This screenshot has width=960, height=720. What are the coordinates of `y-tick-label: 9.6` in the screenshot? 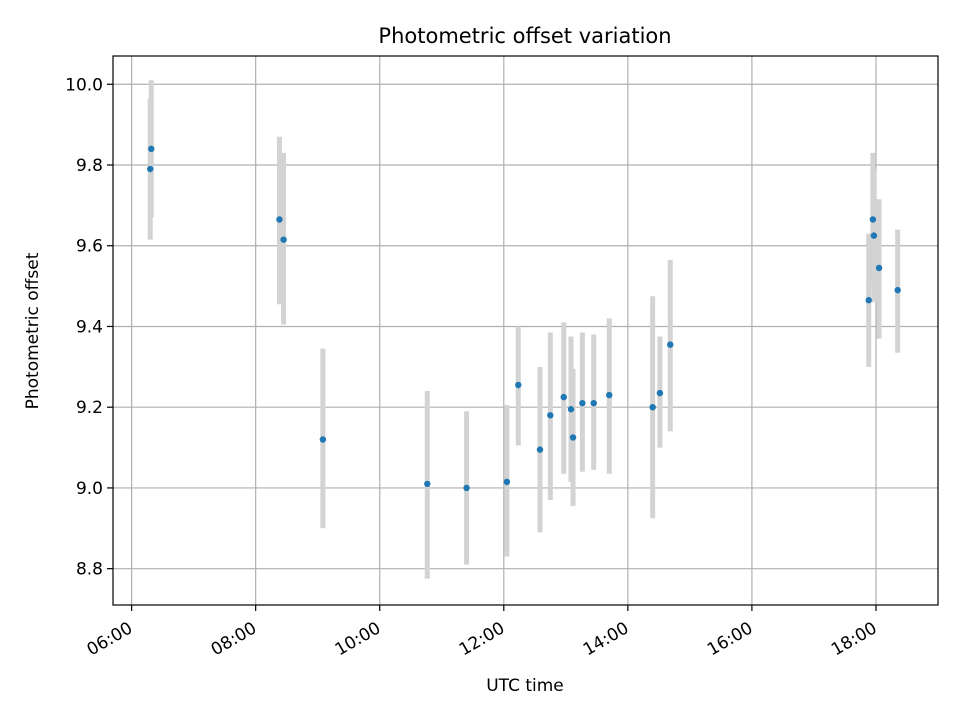 It's located at (89, 247).